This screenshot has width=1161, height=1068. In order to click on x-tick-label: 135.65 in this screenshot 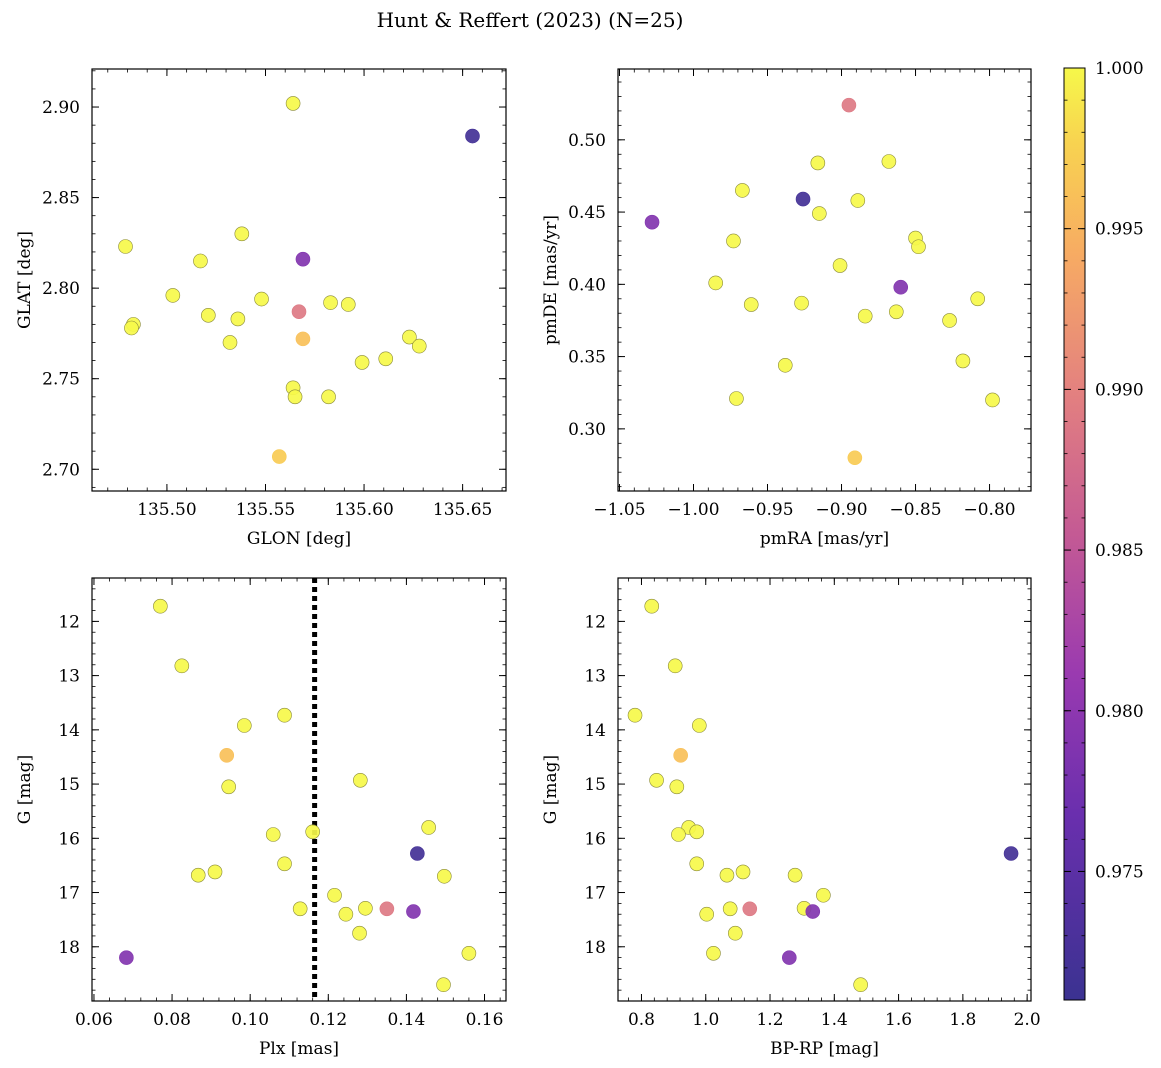, I will do `click(462, 510)`.